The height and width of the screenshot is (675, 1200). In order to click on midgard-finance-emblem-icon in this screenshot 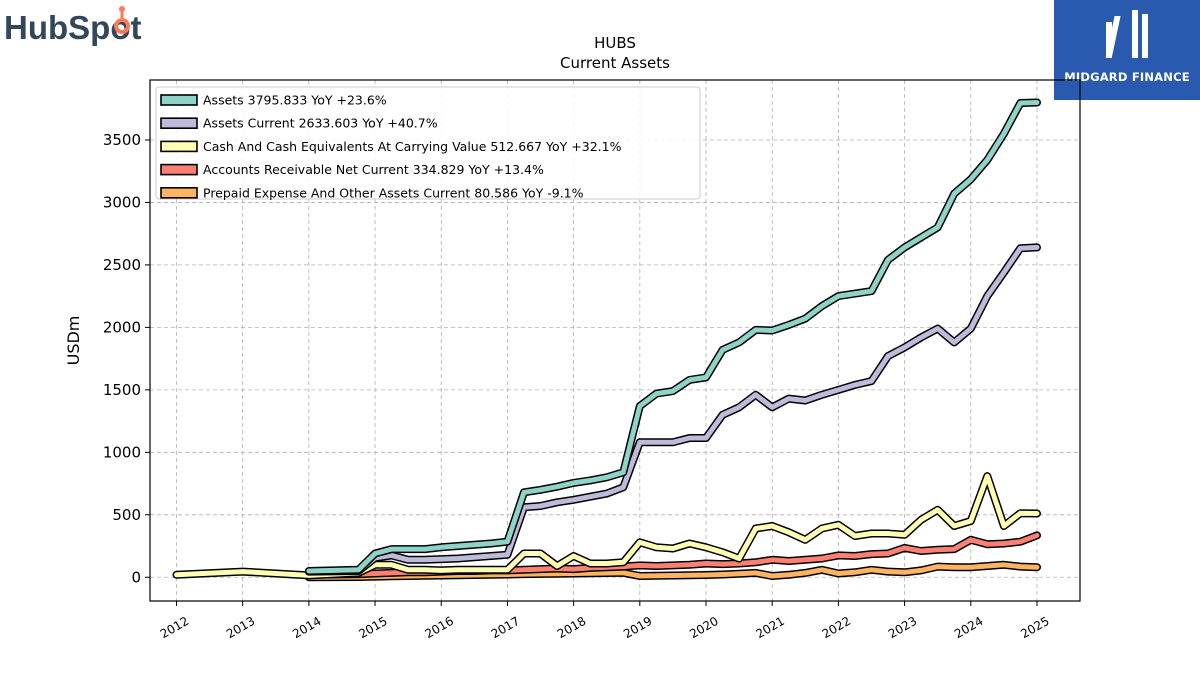, I will do `click(1126, 34)`.